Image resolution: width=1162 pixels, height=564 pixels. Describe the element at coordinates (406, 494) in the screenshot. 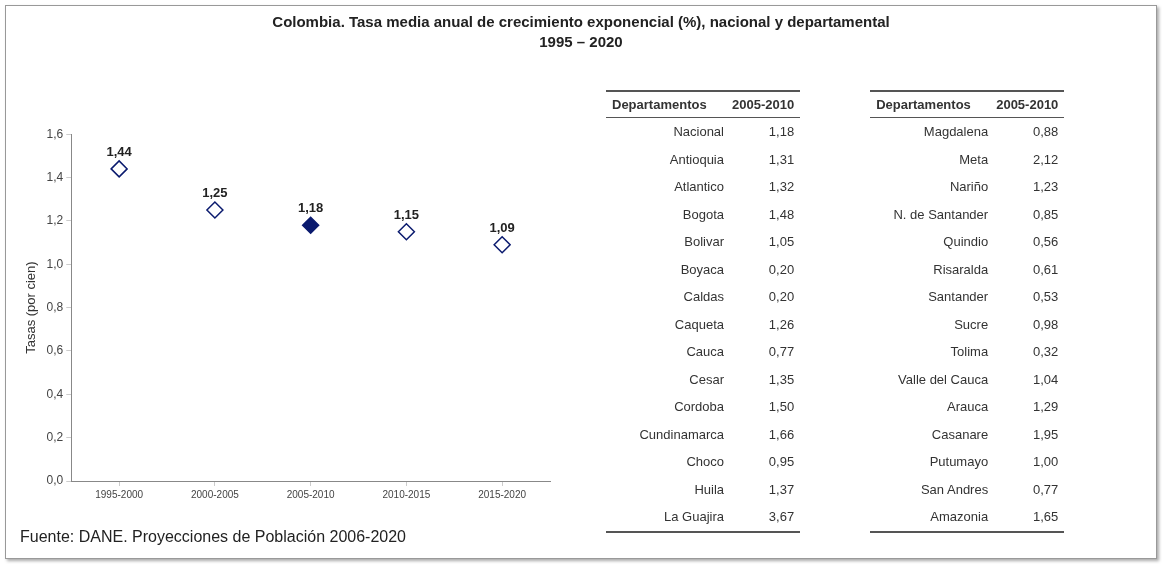

I see `x-tick-label: 2010-2015` at that location.